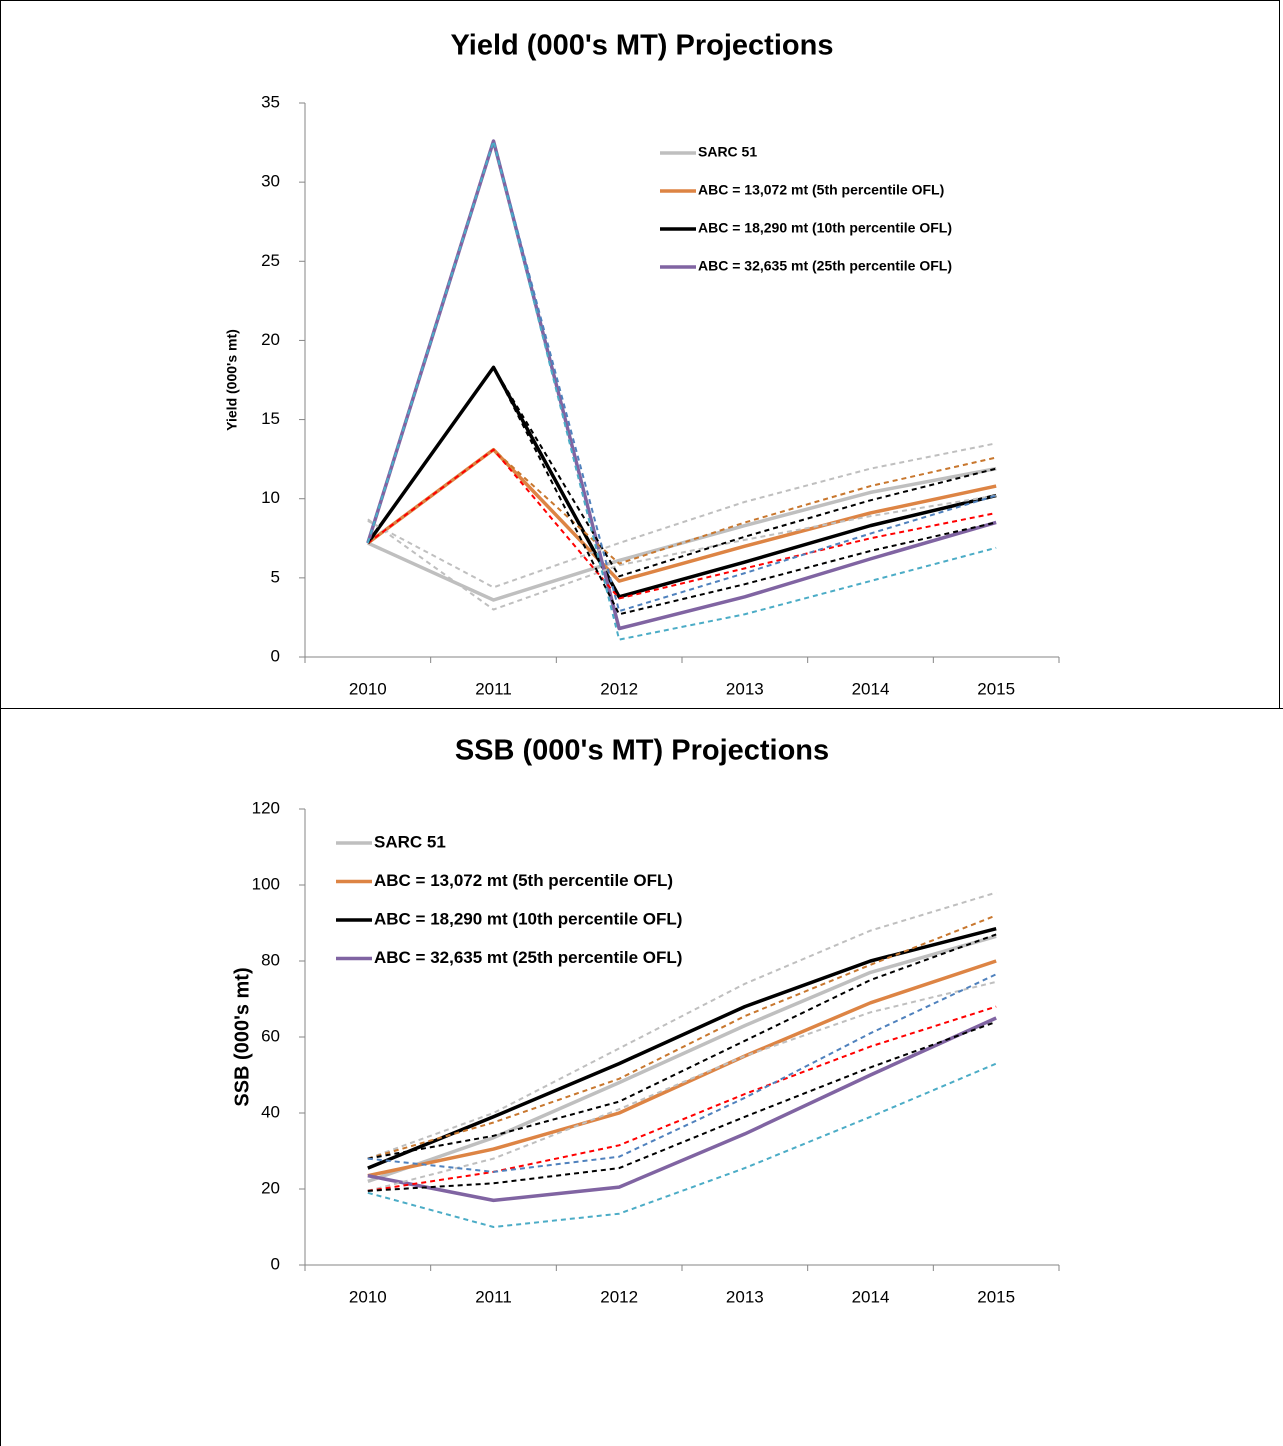 Image resolution: width=1283 pixels, height=1446 pixels. What do you see at coordinates (270, 959) in the screenshot?
I see `y-tick-label: 80` at bounding box center [270, 959].